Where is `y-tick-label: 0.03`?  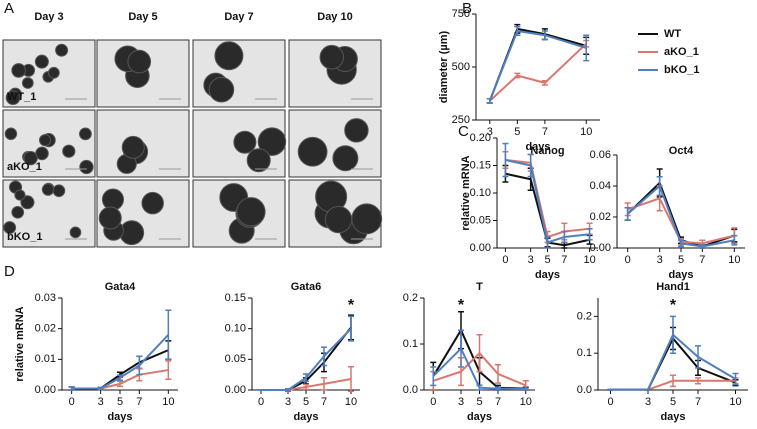
y-tick-label: 0.03 is located at coordinates (45, 298).